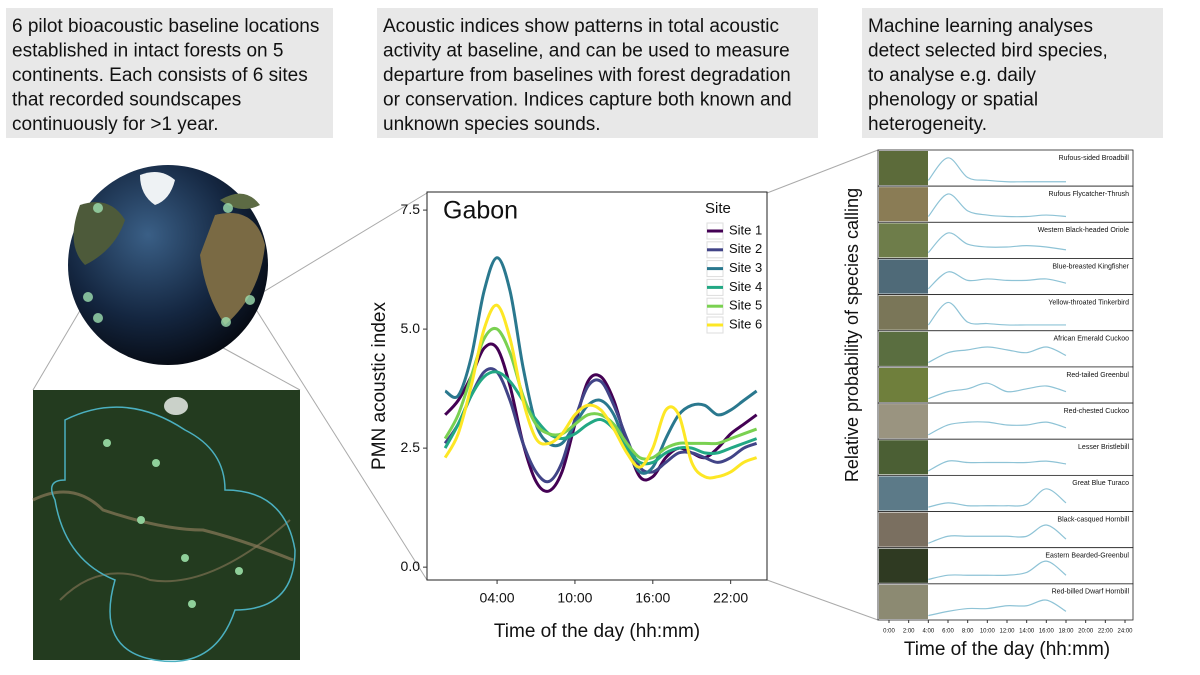  Describe the element at coordinates (411, 209) in the screenshot. I see `y-tick-label: 7.5` at that location.